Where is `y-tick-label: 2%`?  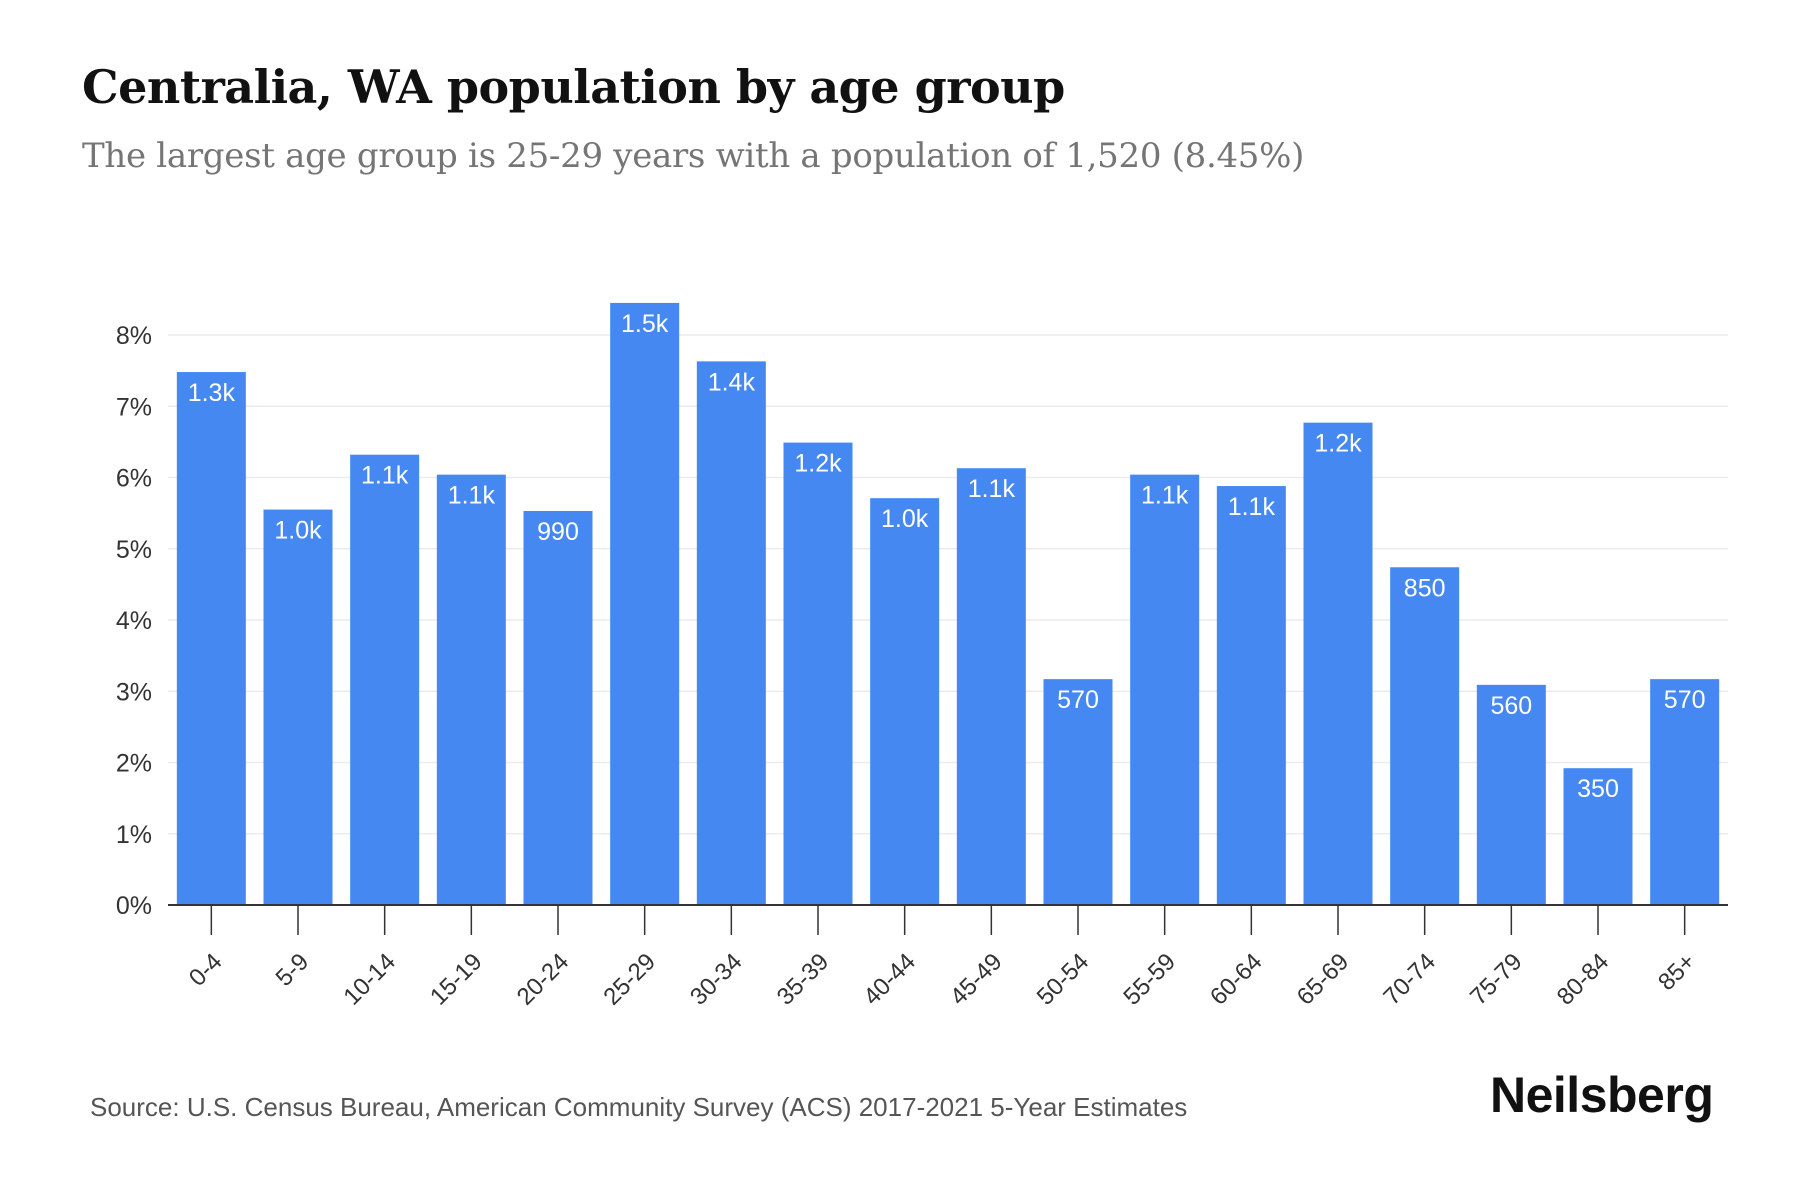 y-tick-label: 2% is located at coordinates (134, 764).